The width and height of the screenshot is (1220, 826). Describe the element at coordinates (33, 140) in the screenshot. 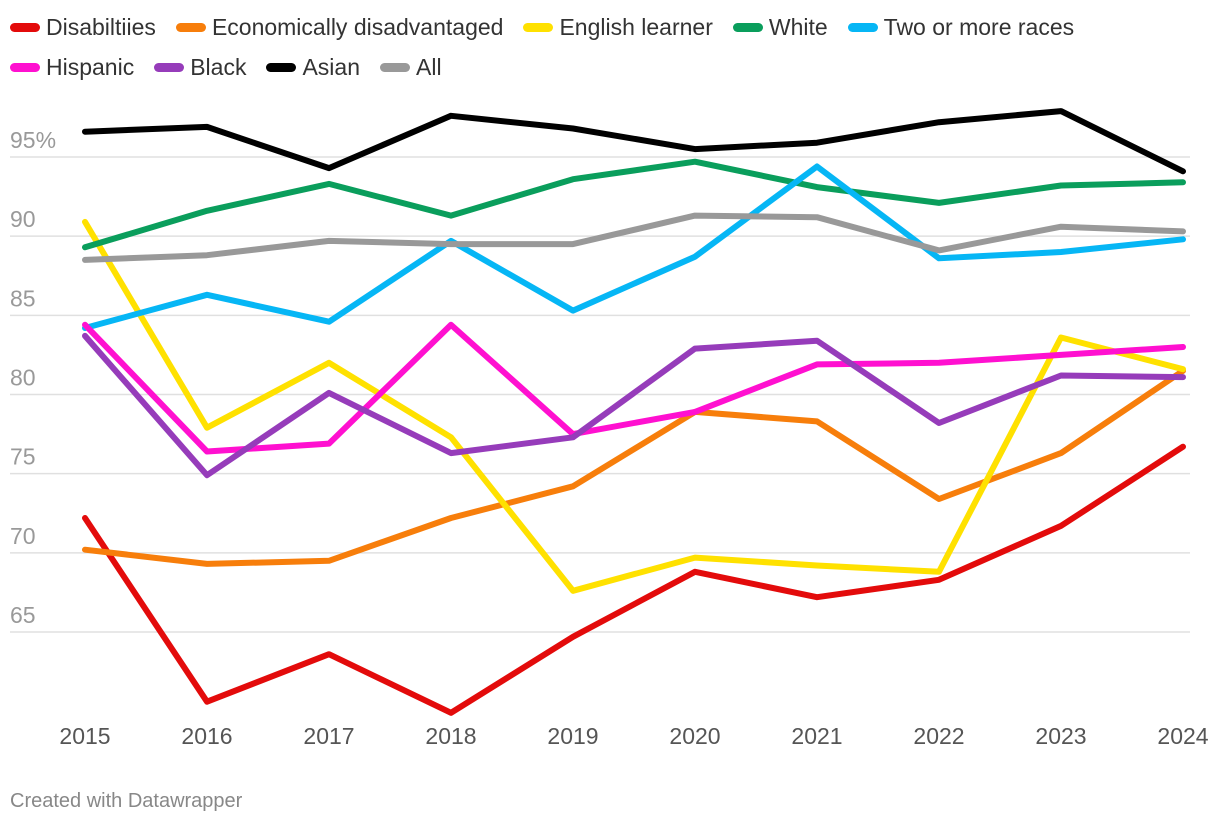

I see `y-tick-label: 95%` at that location.